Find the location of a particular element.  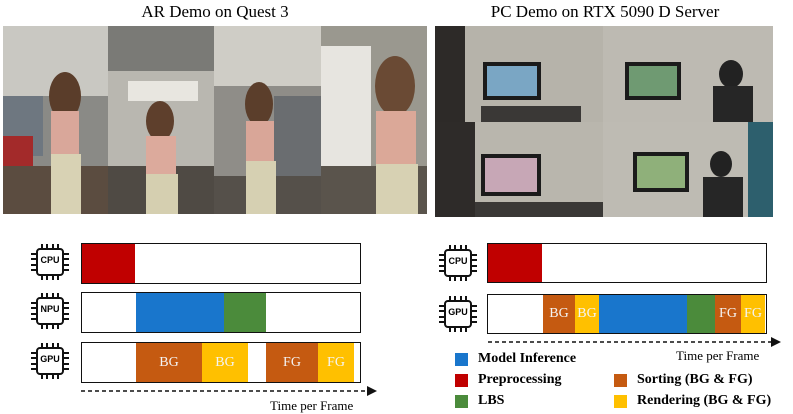

right-gpu-rendering-fg: FG is located at coordinates (753, 314).